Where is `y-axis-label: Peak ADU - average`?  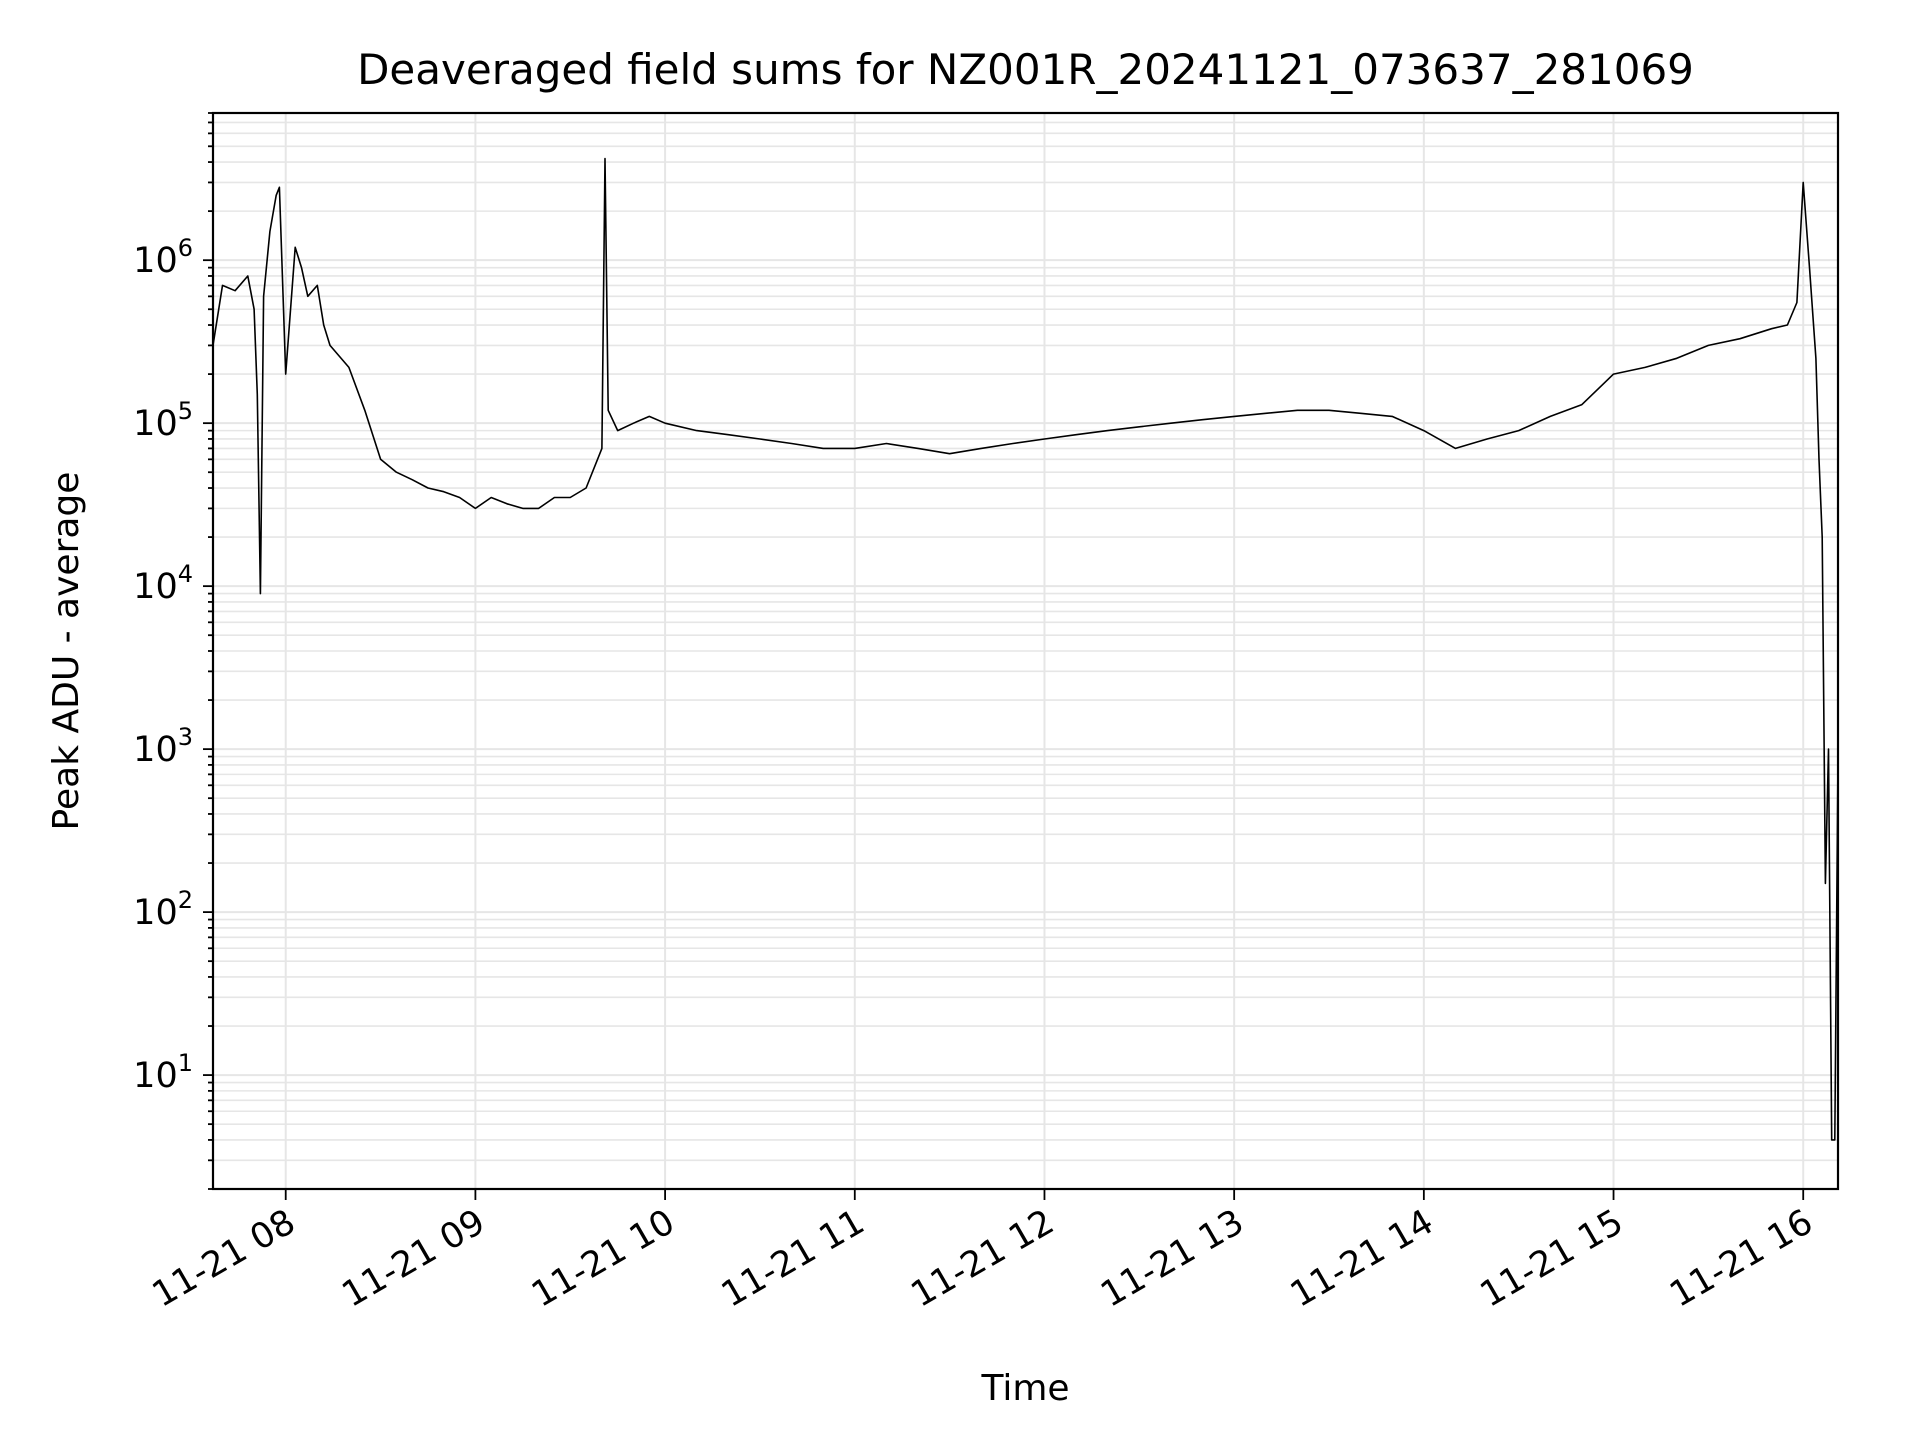
y-axis-label: Peak ADU - average is located at coordinates (66, 651).